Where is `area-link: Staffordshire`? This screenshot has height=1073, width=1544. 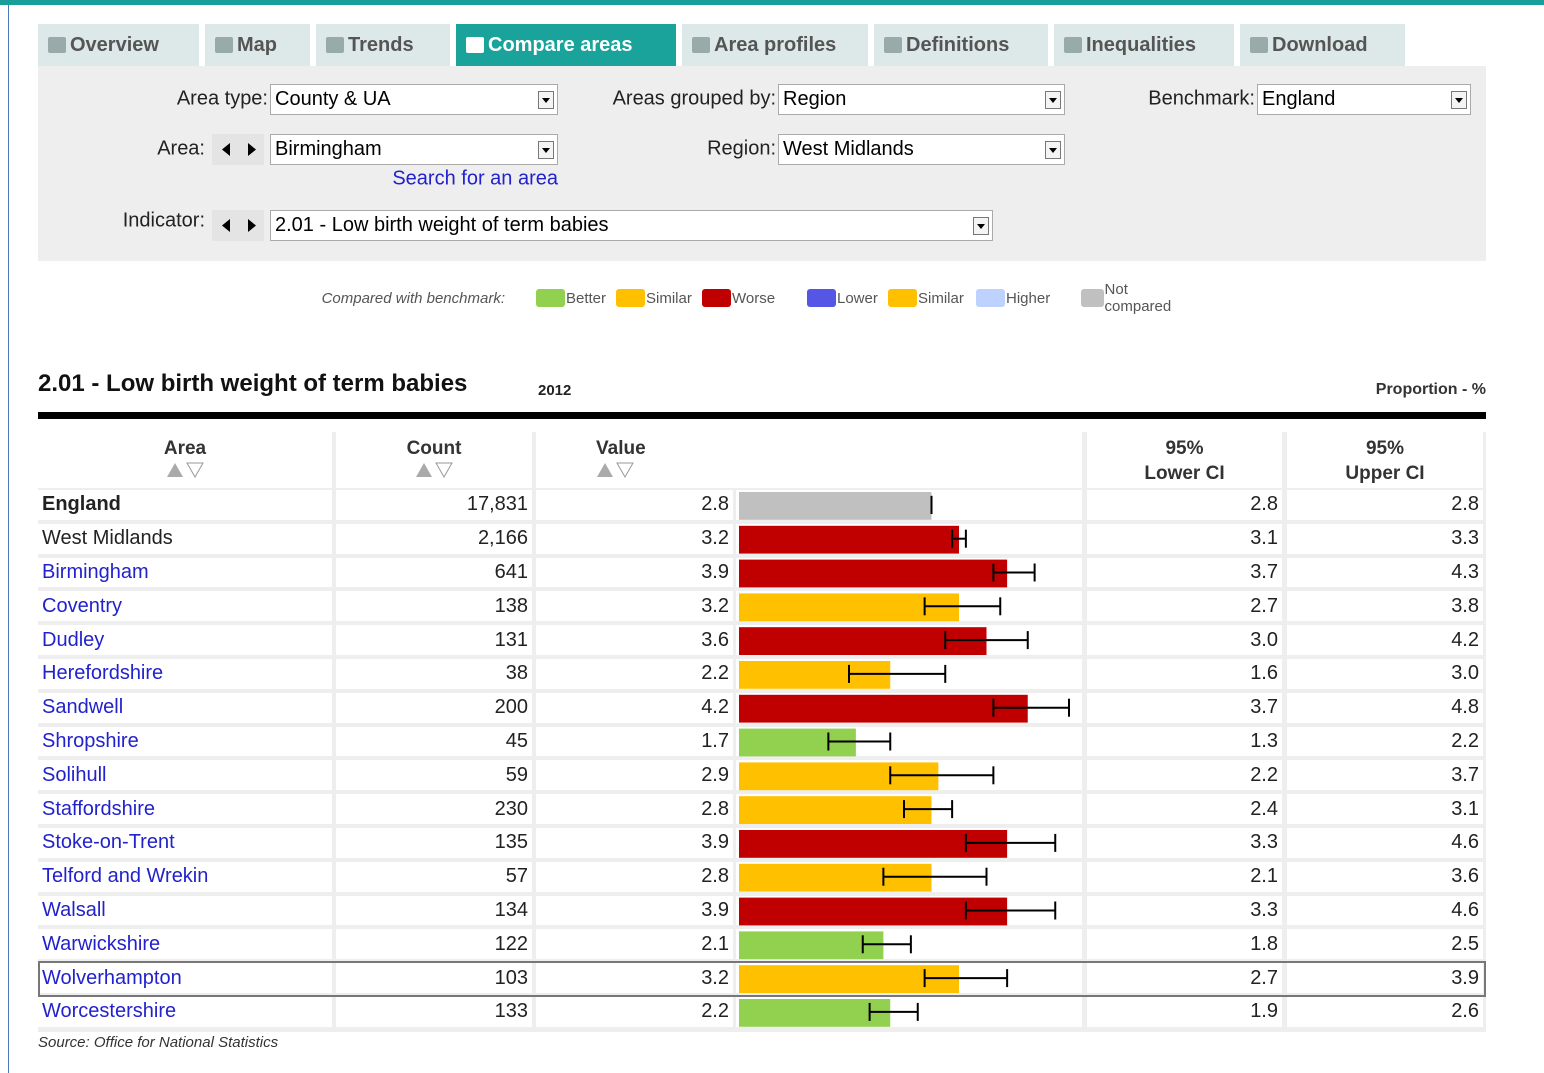
area-link: Staffordshire is located at coordinates (99, 808).